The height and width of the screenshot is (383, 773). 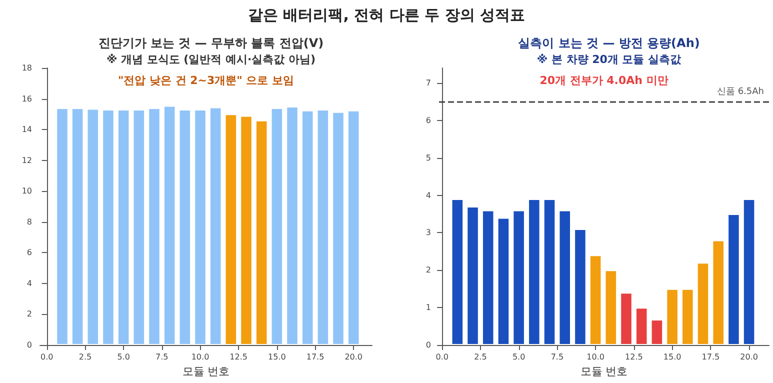 What do you see at coordinates (206, 80) in the screenshot?
I see `annotation: "전압 낮은 건 2~3개뿐" 으로 보임` at bounding box center [206, 80].